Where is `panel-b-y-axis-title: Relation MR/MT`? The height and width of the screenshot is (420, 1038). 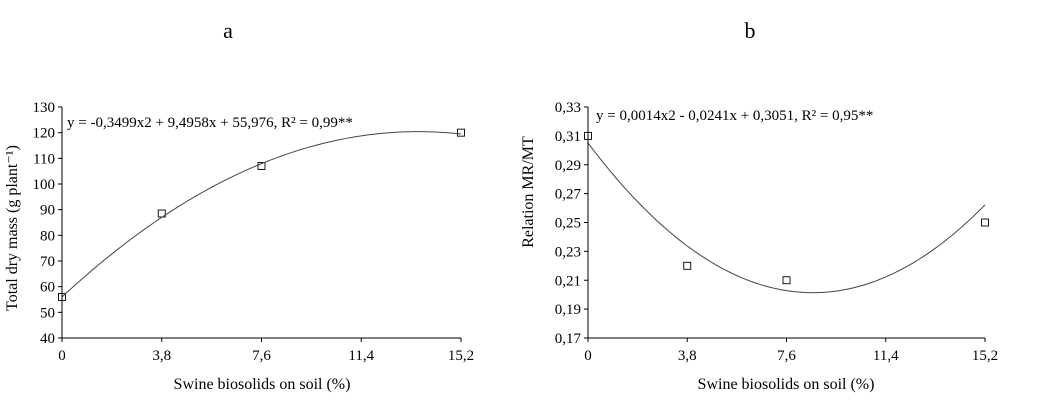
panel-b-y-axis-title: Relation MR/MT is located at coordinates (528, 192).